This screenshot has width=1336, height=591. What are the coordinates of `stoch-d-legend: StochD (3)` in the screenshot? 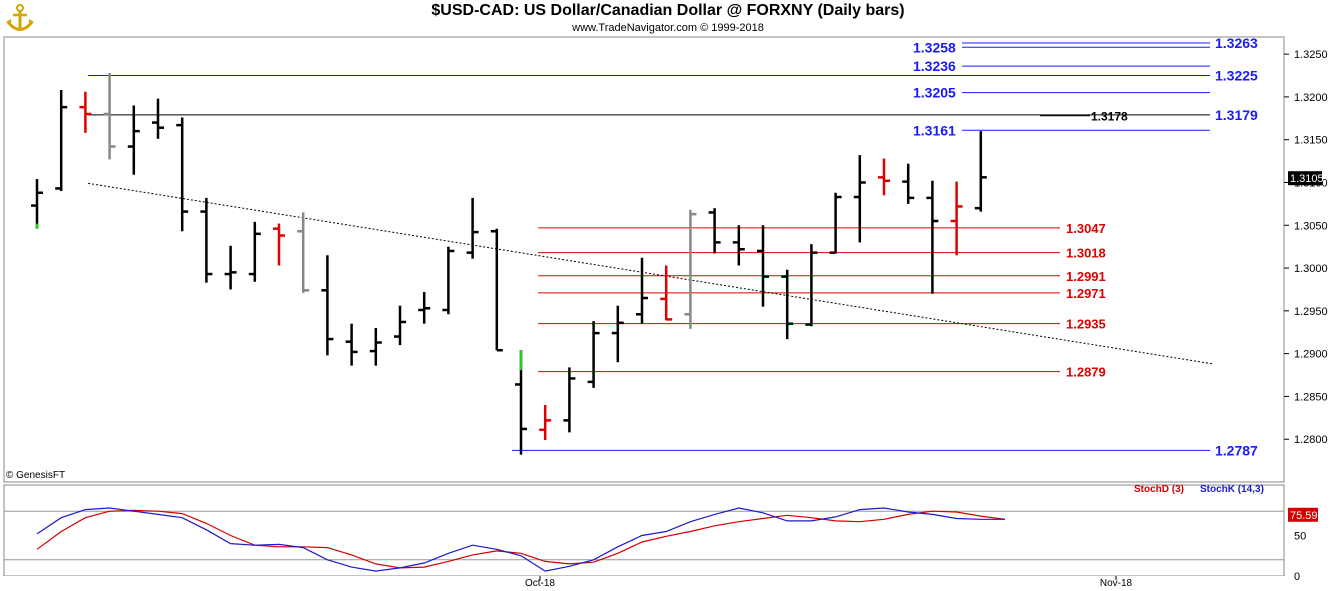 It's located at (1159, 489).